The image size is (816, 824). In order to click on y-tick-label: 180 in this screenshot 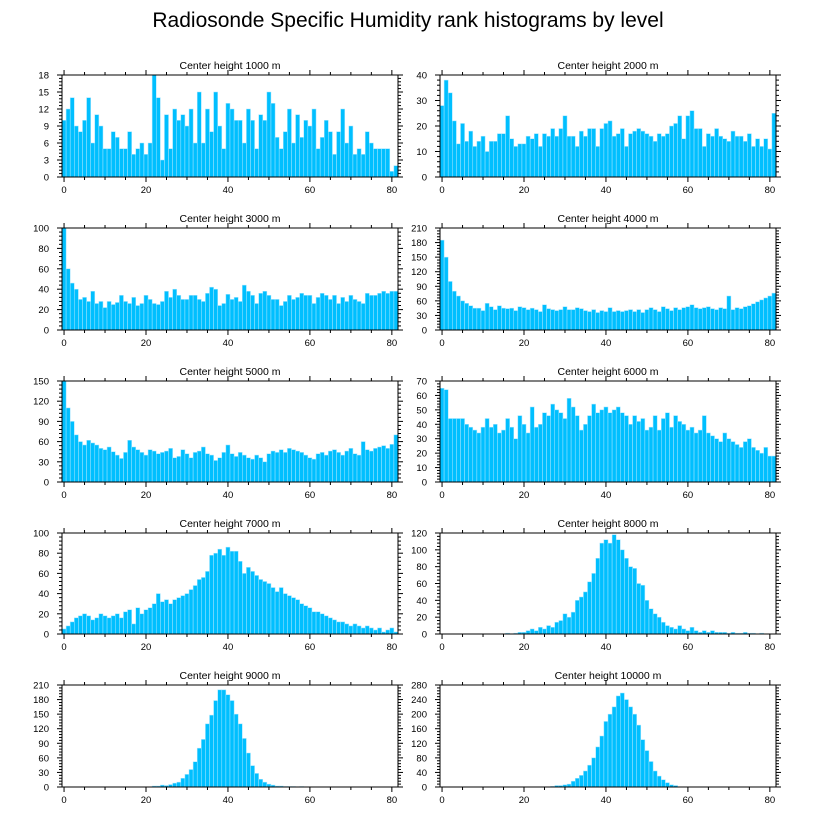, I will do `click(419, 243)`.